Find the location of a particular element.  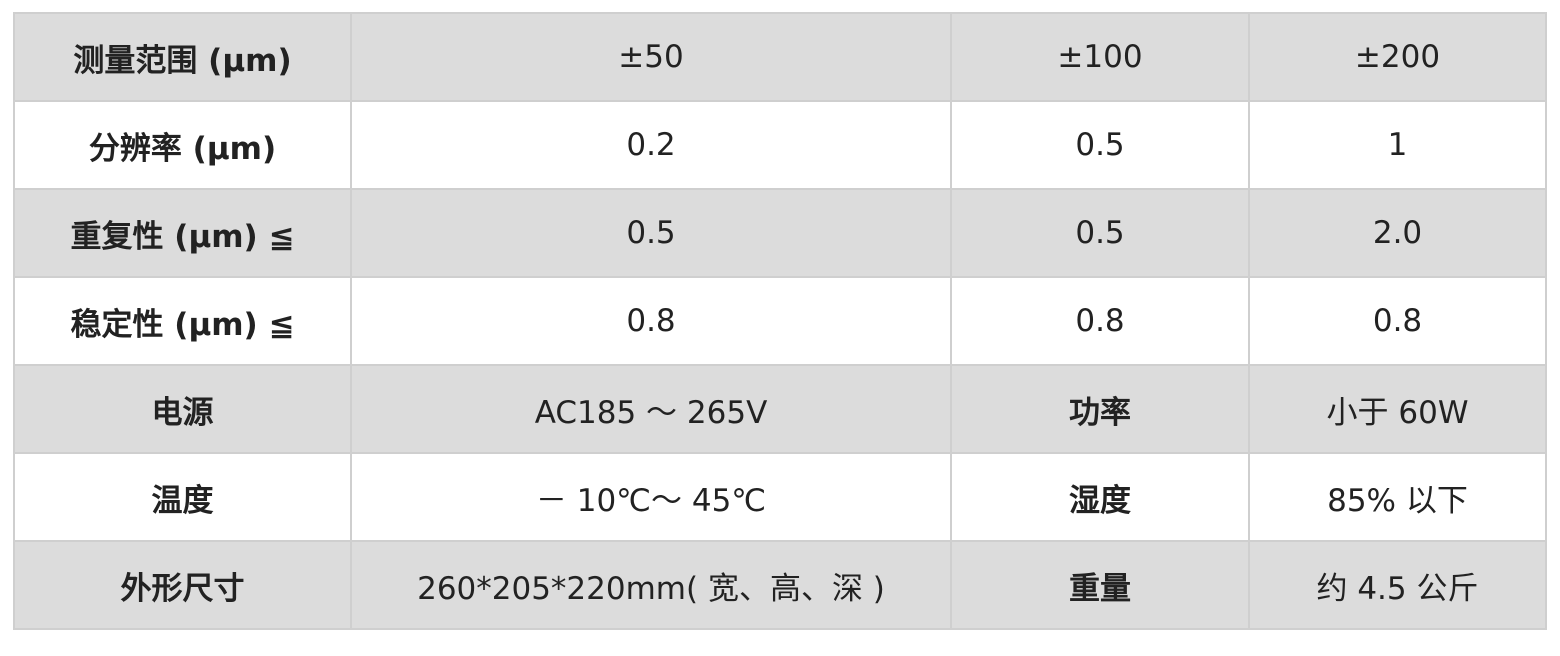

value-cell: 0.2 is located at coordinates (651, 145).